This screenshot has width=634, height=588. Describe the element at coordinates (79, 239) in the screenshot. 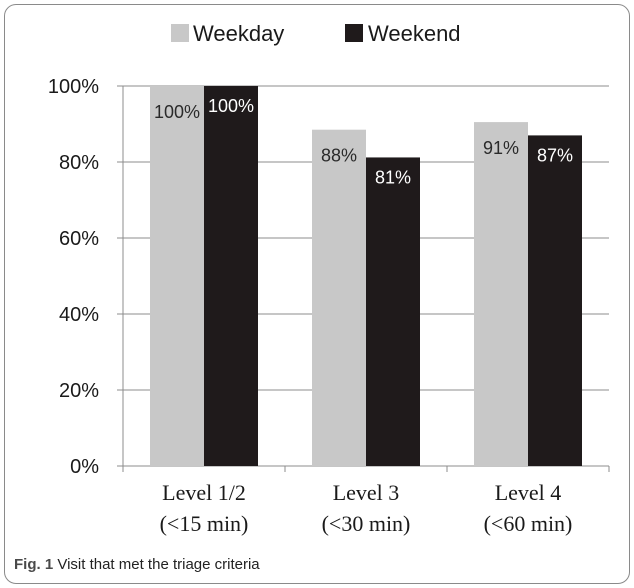

I see `y-tick-label: 60%` at that location.